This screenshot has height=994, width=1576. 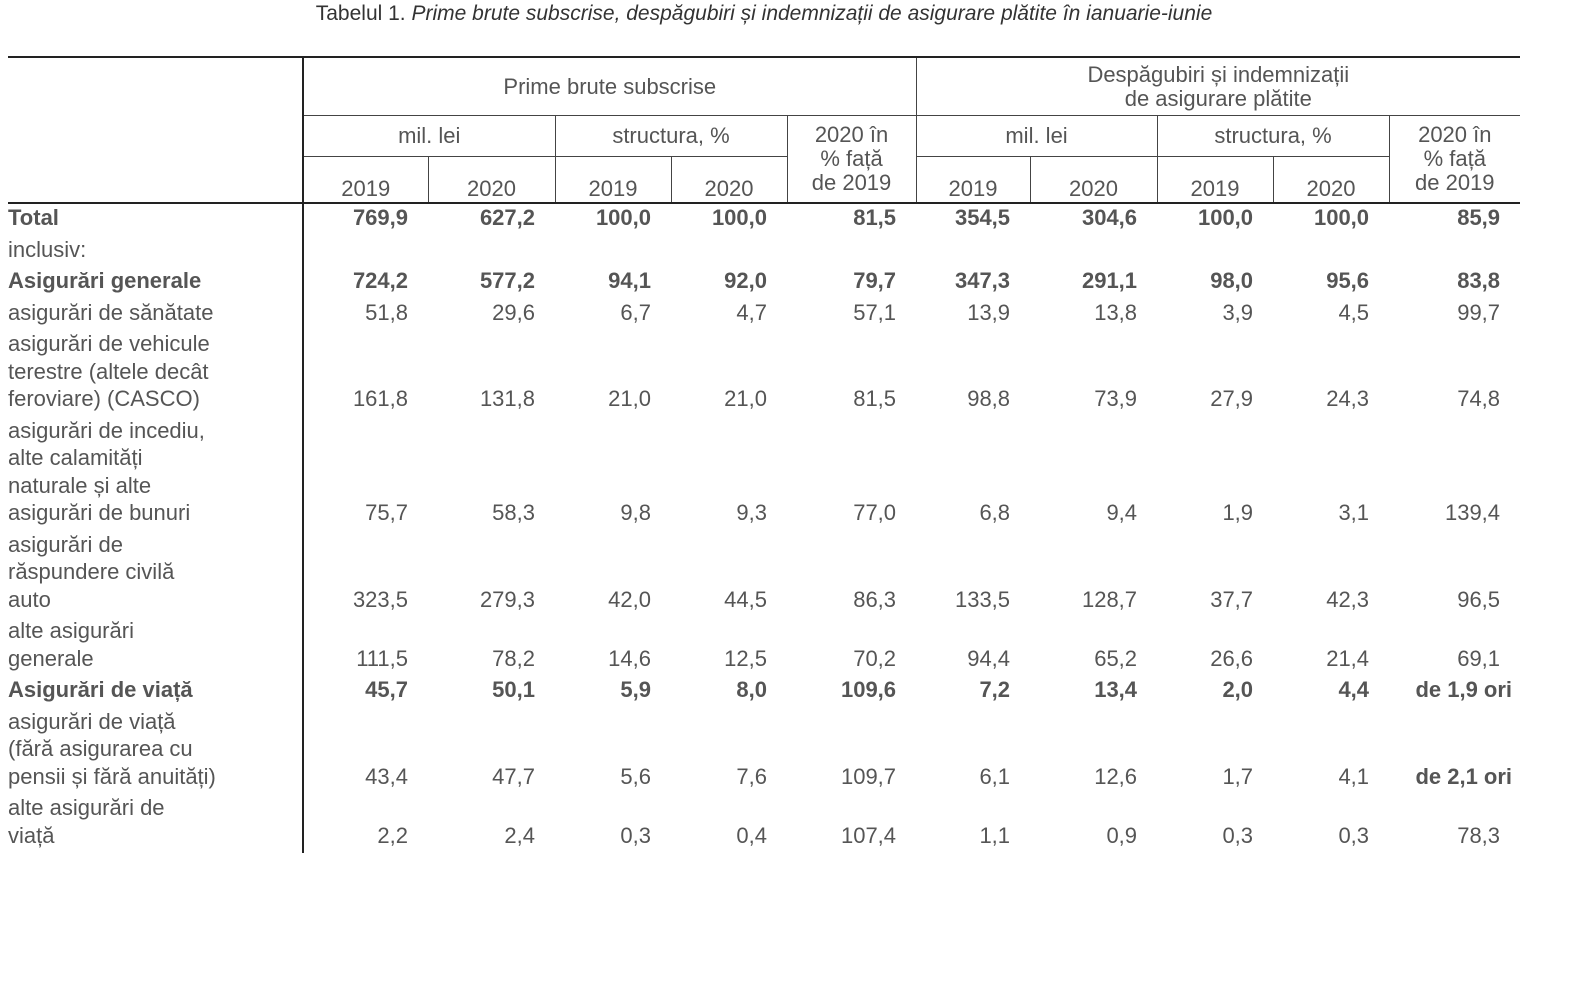 What do you see at coordinates (155, 823) in the screenshot?
I see `row-label: alte asigurări de viață` at bounding box center [155, 823].